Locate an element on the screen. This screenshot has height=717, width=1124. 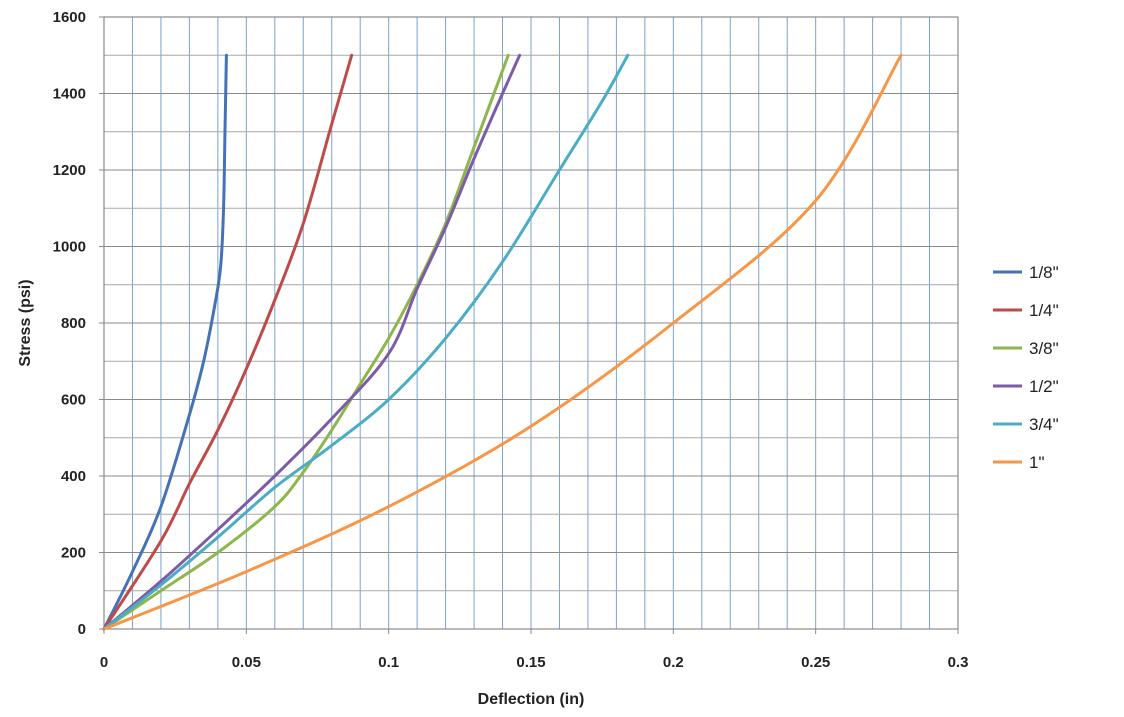
legend-label-1-2in: 1/2" is located at coordinates (1044, 386).